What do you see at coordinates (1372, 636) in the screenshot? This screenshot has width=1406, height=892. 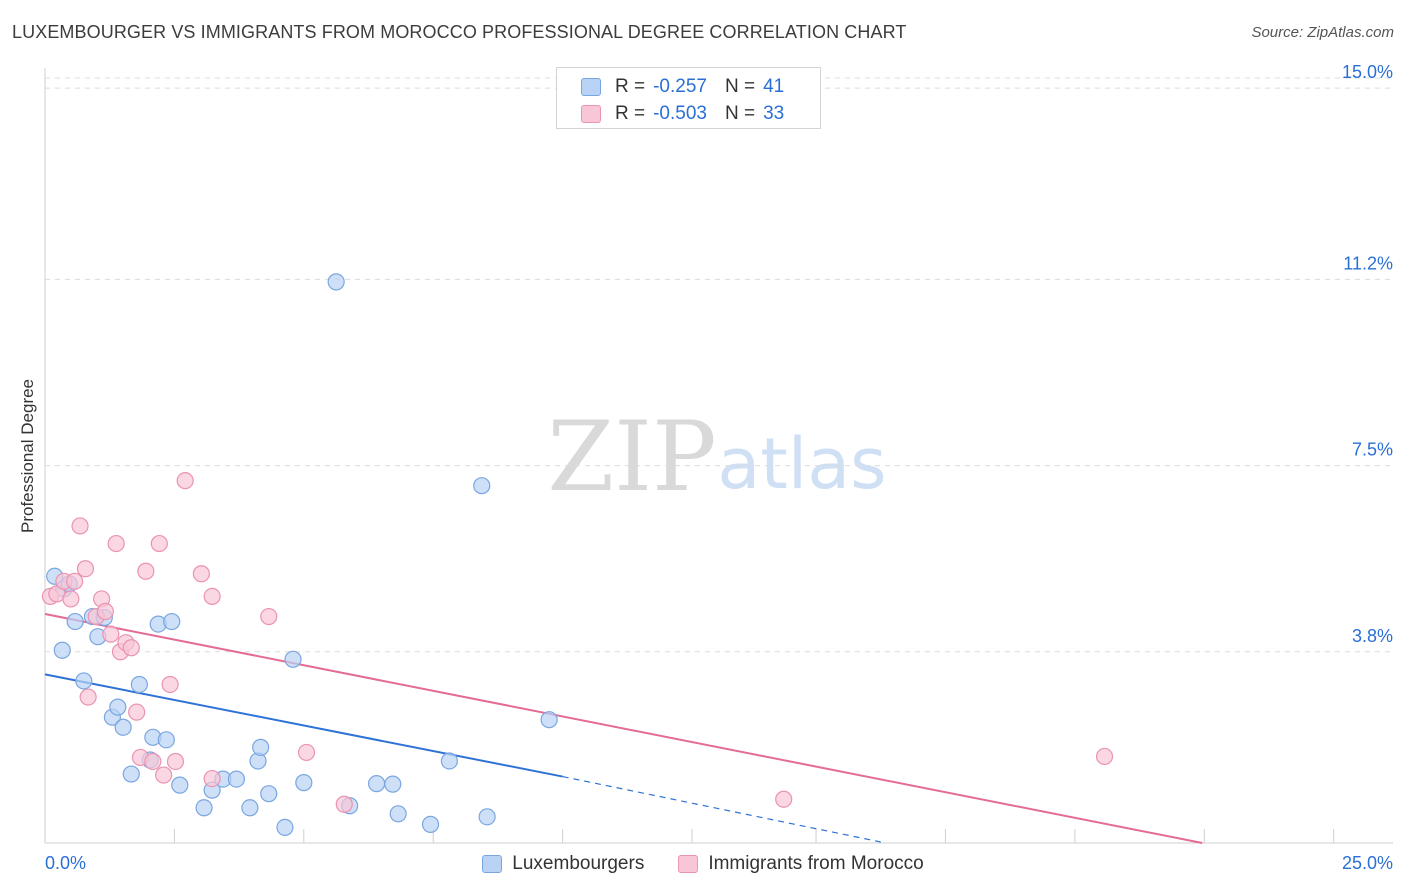 I see `y-tick-label: 3.8%` at bounding box center [1372, 636].